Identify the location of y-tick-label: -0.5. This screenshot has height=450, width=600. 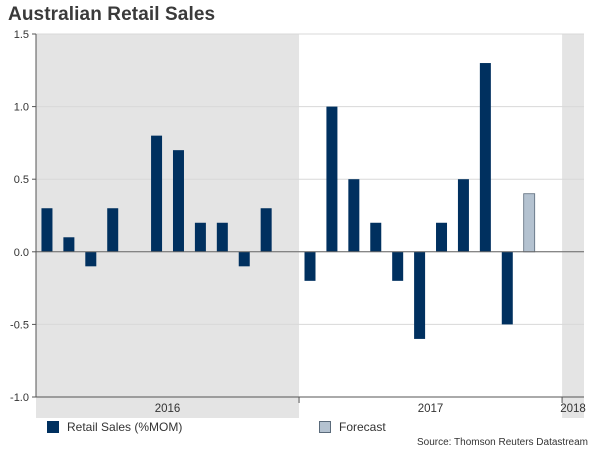
(19, 325).